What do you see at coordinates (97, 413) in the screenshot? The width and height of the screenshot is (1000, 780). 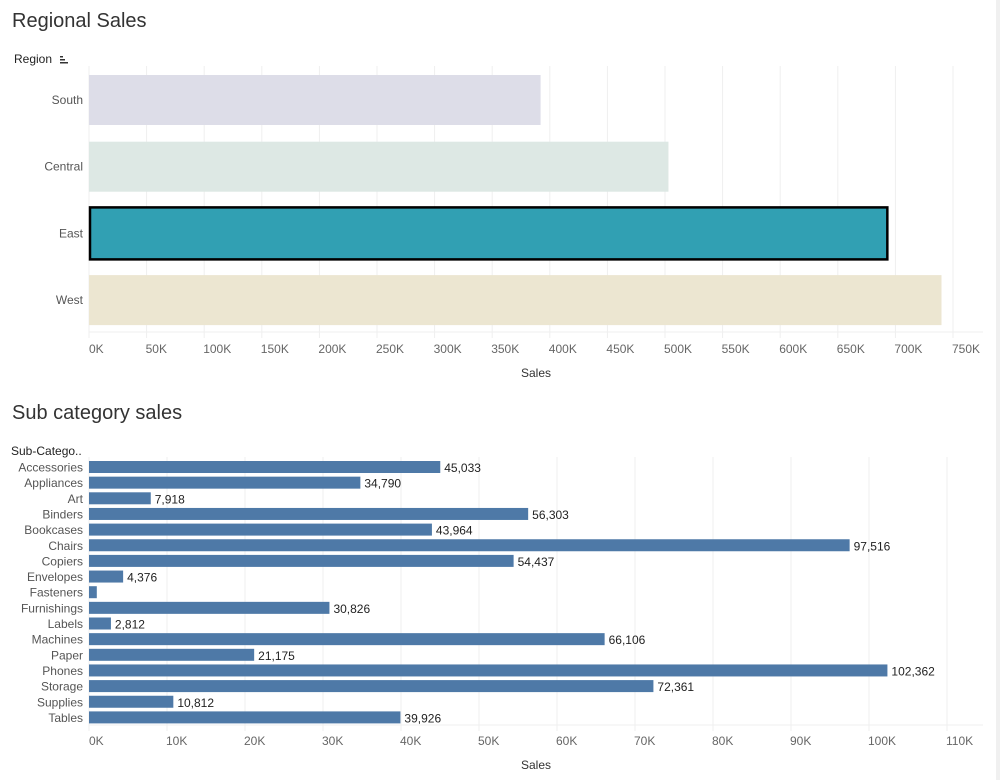 I see `sub-category-sales-title: Sub category sales` at bounding box center [97, 413].